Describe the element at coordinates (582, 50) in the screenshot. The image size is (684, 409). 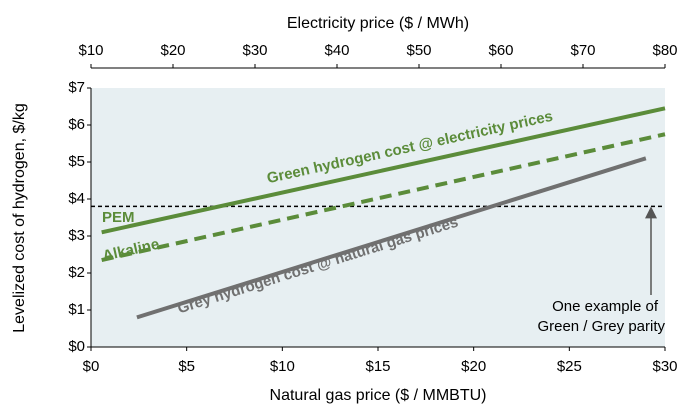
I see `x2-tick-label: $70` at that location.